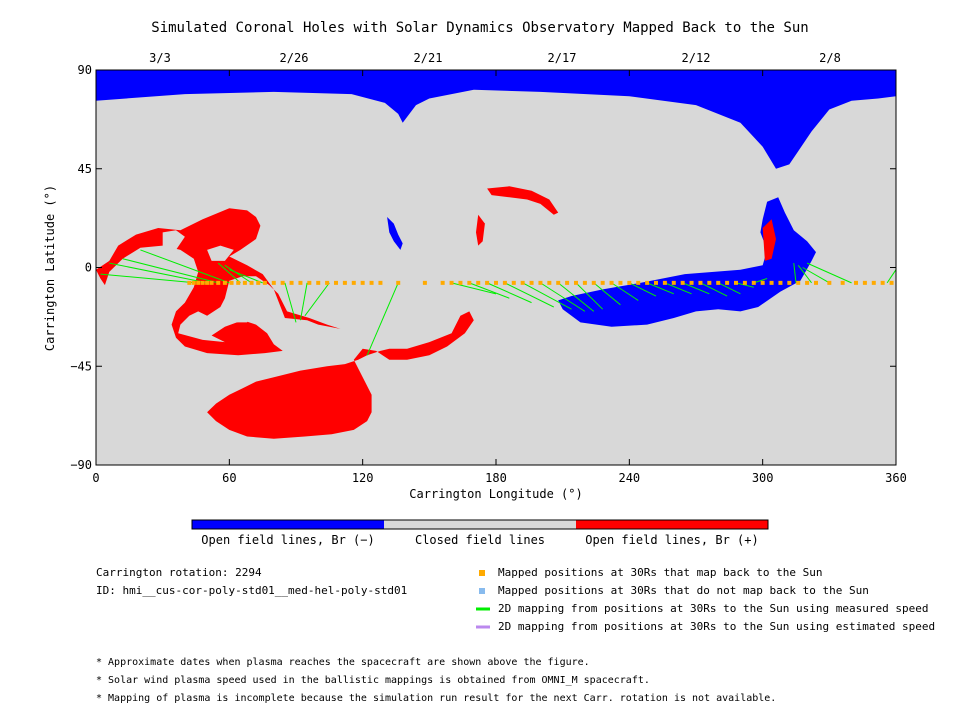  I want to click on x-axis-label: Carrington Longitude (°), so click(496, 494).